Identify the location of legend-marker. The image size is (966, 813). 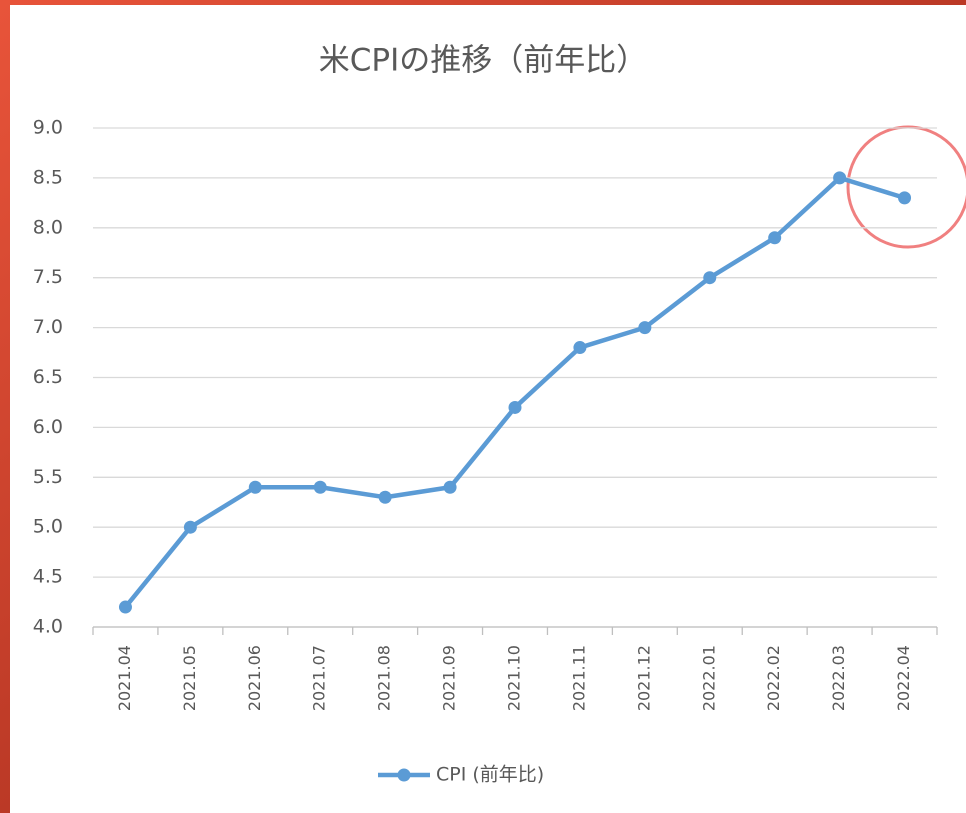
(404, 775).